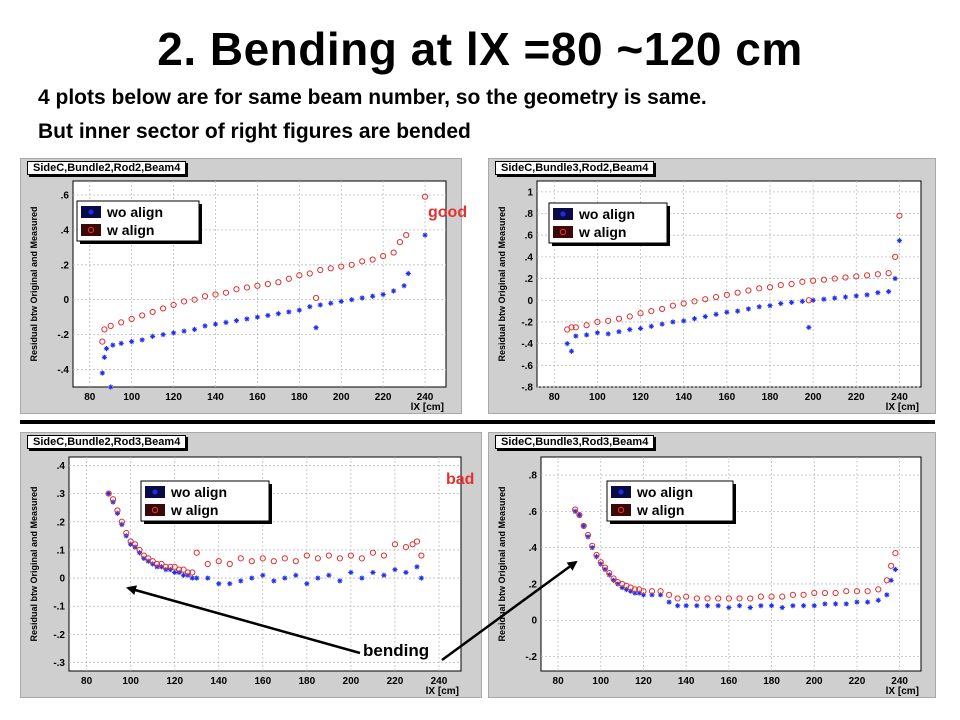  What do you see at coordinates (729, 681) in the screenshot?
I see `x-tick-label: 160` at bounding box center [729, 681].